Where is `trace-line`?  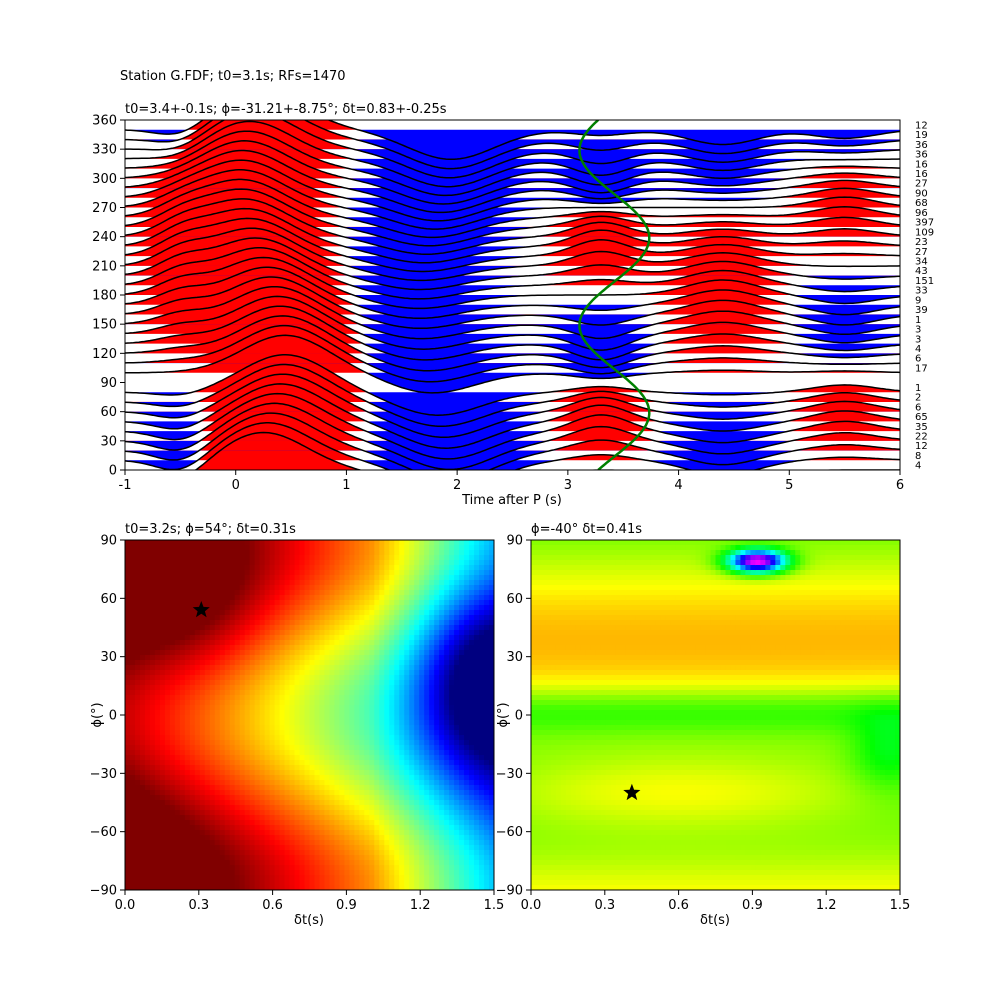
trace-line is located at coordinates (512, 416).